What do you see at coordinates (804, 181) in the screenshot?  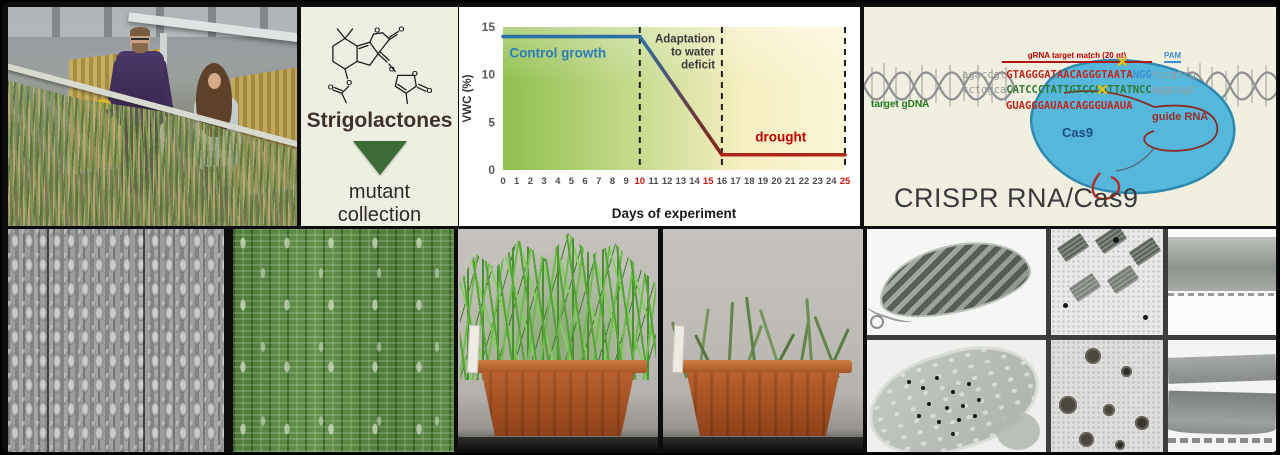 I see `svg-text: 22` at bounding box center [804, 181].